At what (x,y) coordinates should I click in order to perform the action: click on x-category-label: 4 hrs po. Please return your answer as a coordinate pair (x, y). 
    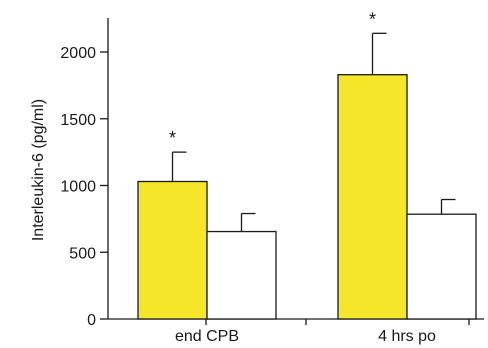
    Looking at the image, I should click on (407, 336).